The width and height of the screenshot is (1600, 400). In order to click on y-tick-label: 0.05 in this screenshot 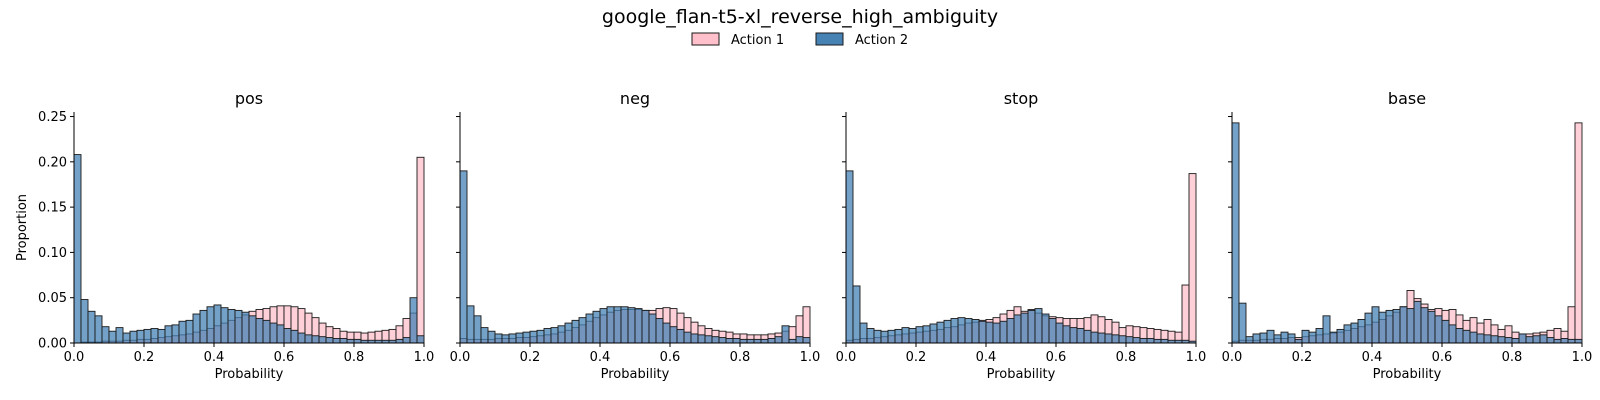, I will do `click(52, 298)`.